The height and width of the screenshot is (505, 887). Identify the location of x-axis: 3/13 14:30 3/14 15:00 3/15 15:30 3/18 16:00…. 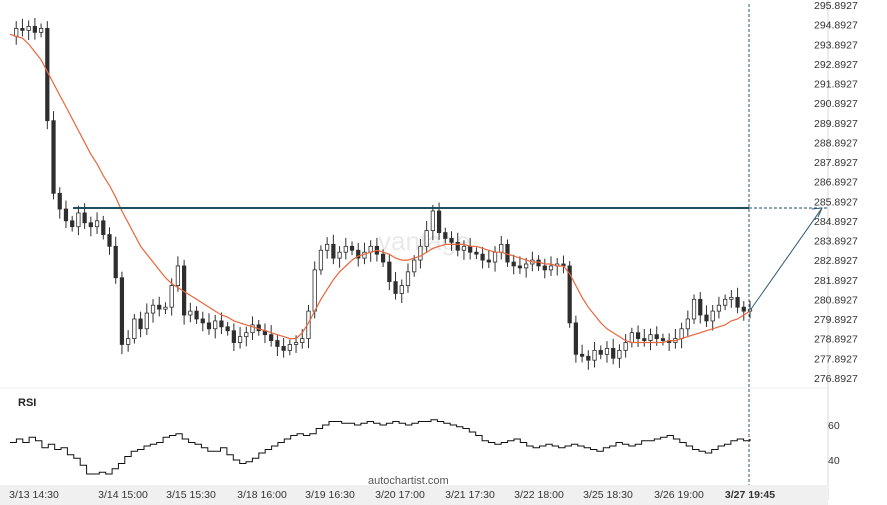
(414, 495).